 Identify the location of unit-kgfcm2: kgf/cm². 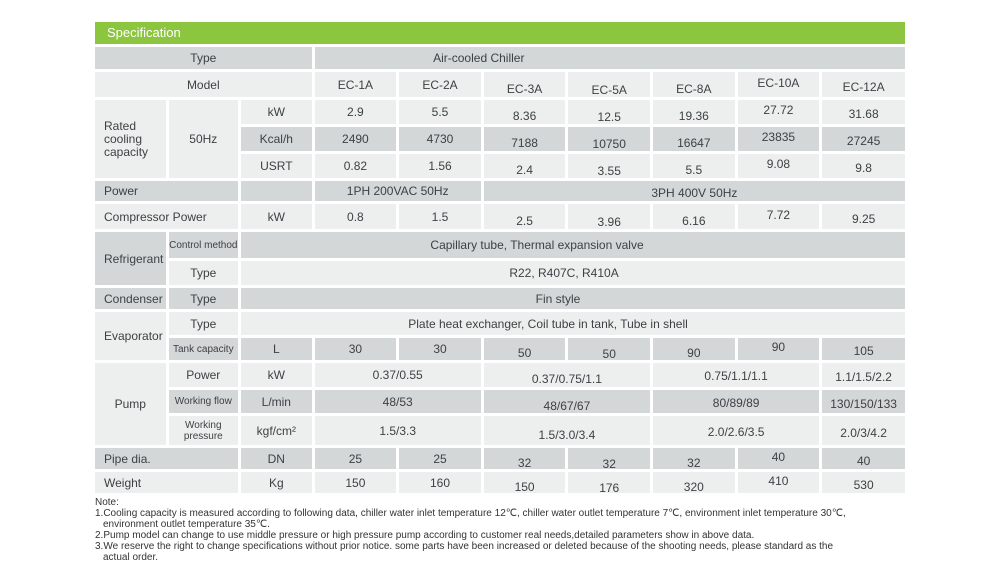
(276, 430).